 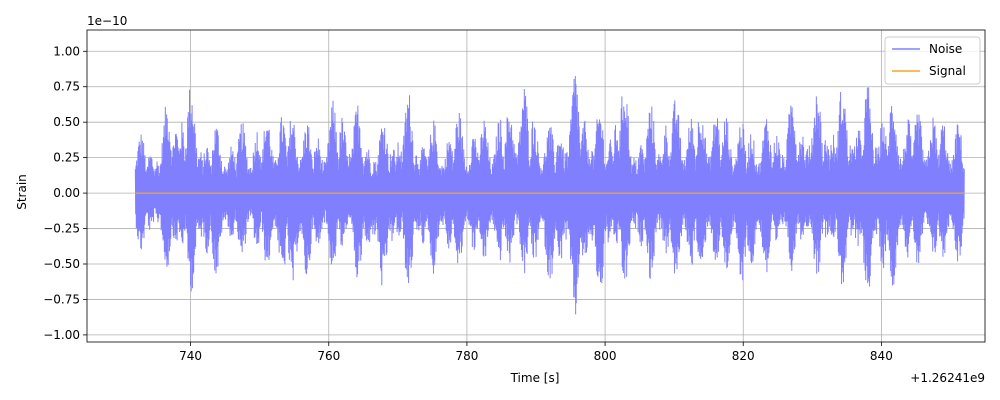 What do you see at coordinates (107, 21) in the screenshot?
I see `y-scale-label: 1e−10` at bounding box center [107, 21].